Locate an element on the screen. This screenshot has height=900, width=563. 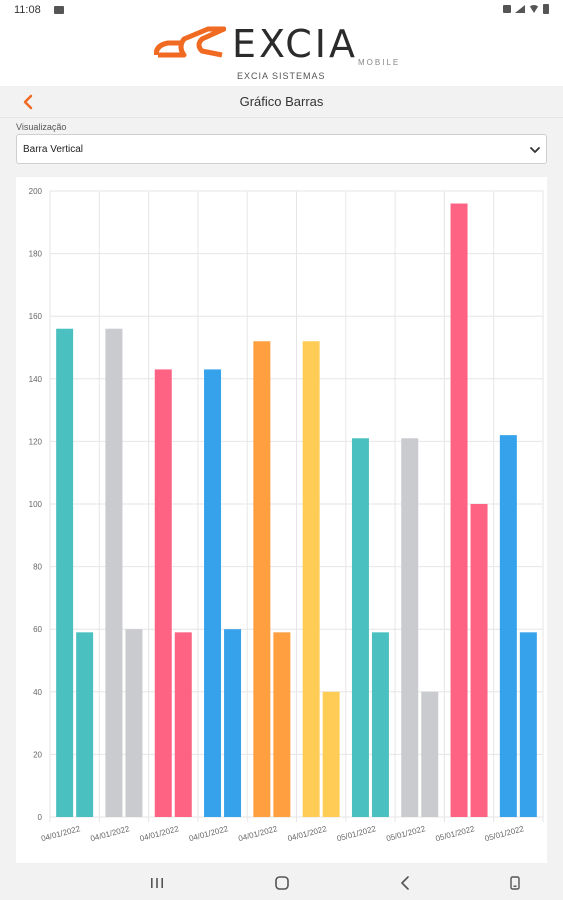
y-tick-label: 200 is located at coordinates (36, 191).